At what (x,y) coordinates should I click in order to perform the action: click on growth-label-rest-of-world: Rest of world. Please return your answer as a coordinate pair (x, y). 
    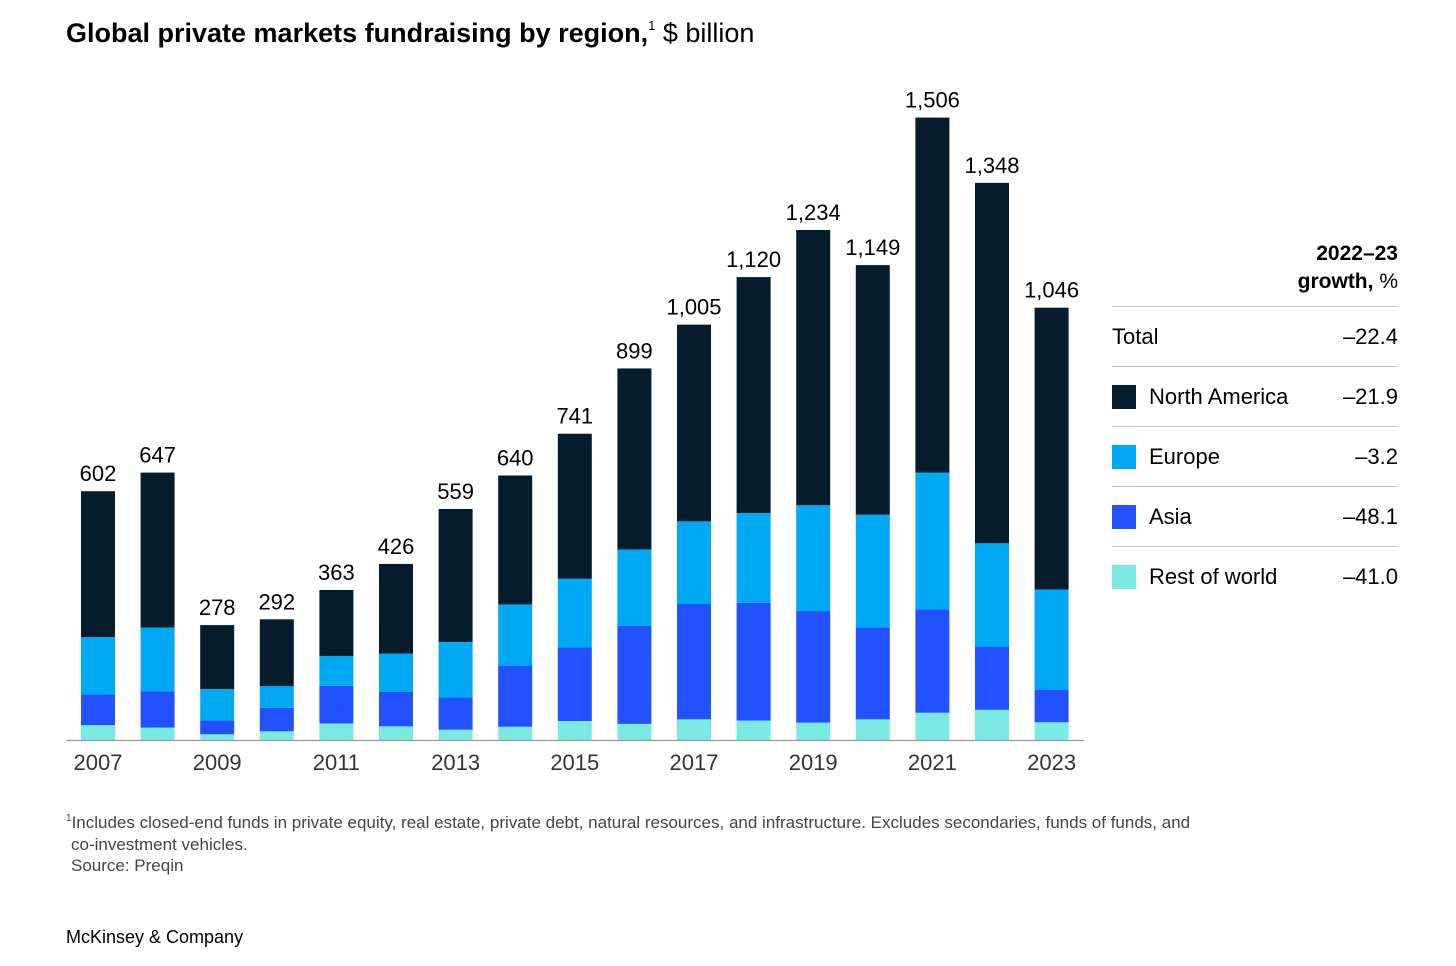
    Looking at the image, I should click on (1213, 576).